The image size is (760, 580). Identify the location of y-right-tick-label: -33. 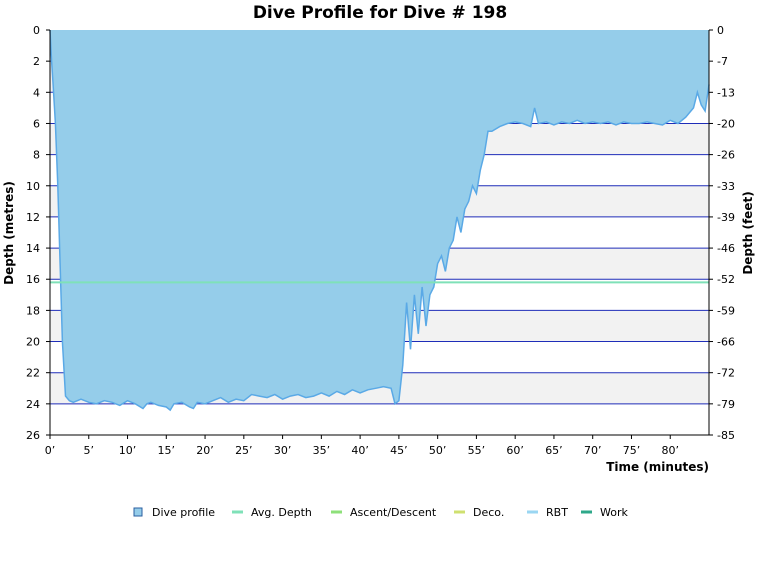
(726, 186).